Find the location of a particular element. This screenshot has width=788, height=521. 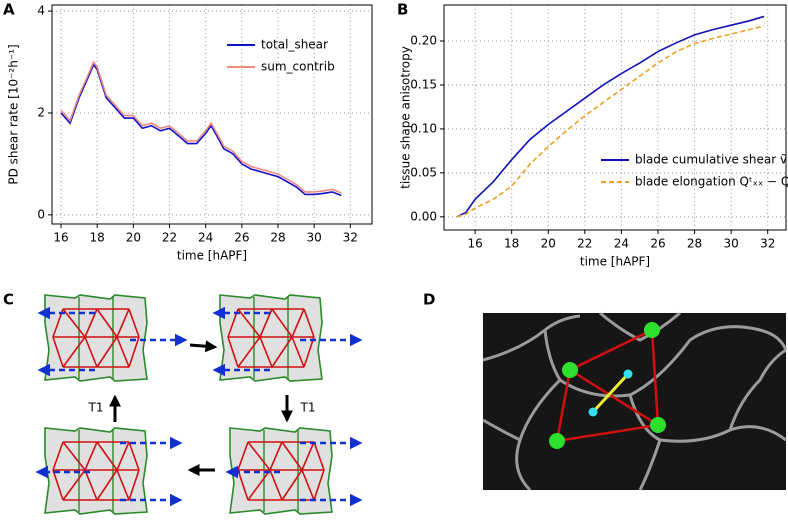

y-tick-label: 0.20 is located at coordinates (423, 41).